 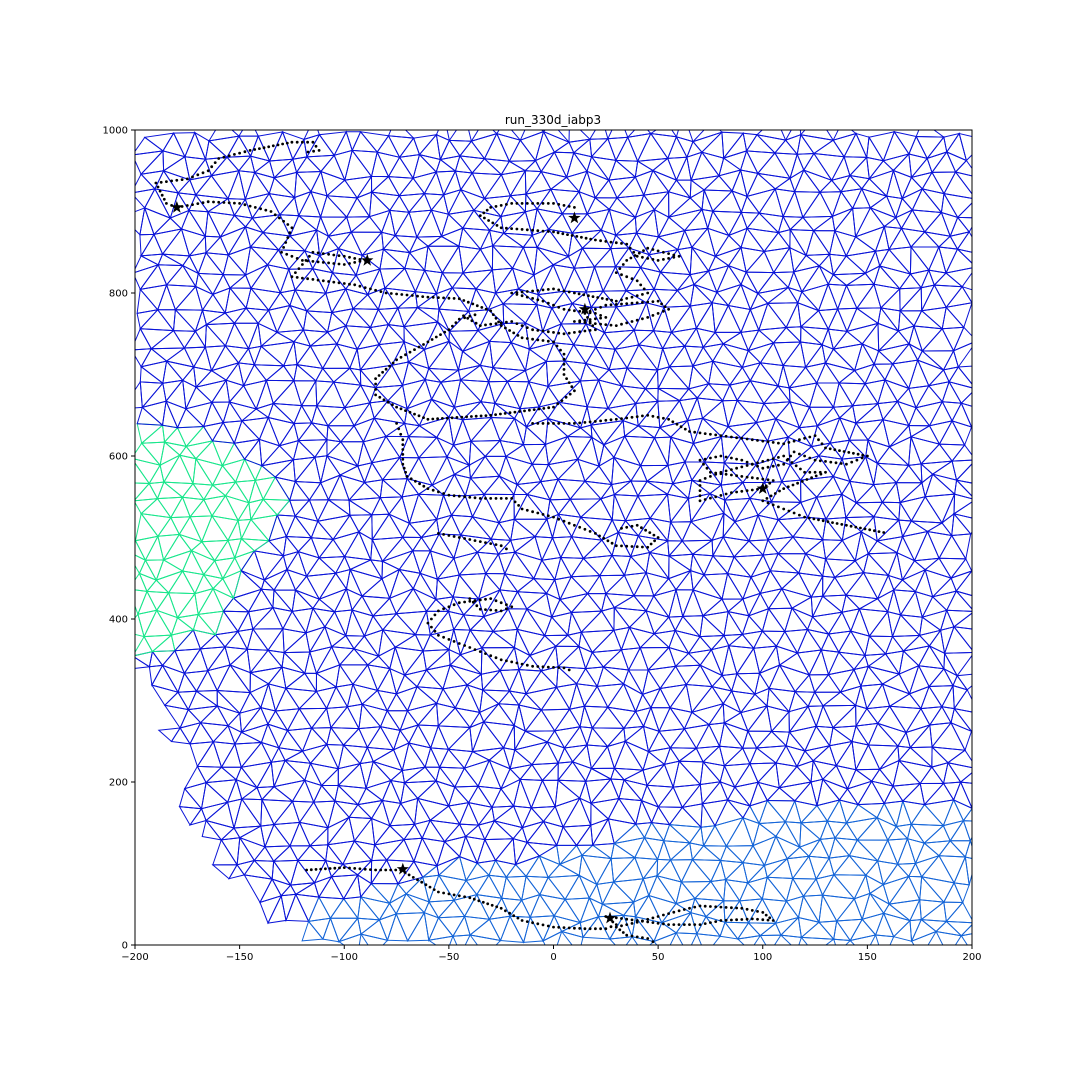 I want to click on series-3-point, so click(x=424, y=486).